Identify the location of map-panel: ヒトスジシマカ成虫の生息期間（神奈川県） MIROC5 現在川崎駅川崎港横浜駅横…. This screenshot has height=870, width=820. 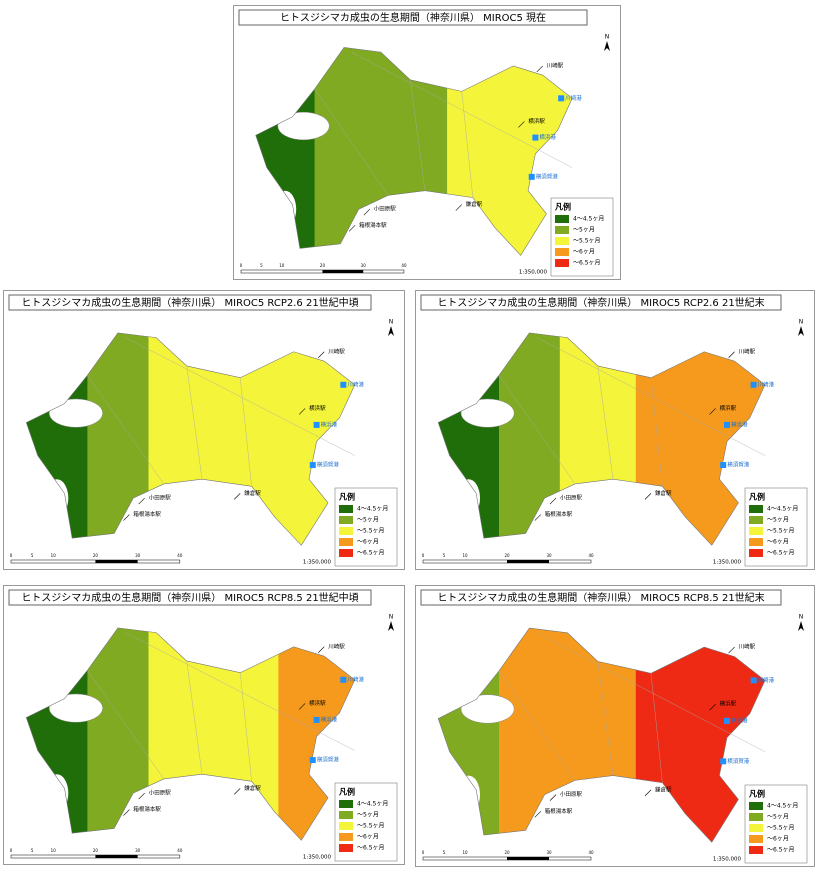
(427, 142).